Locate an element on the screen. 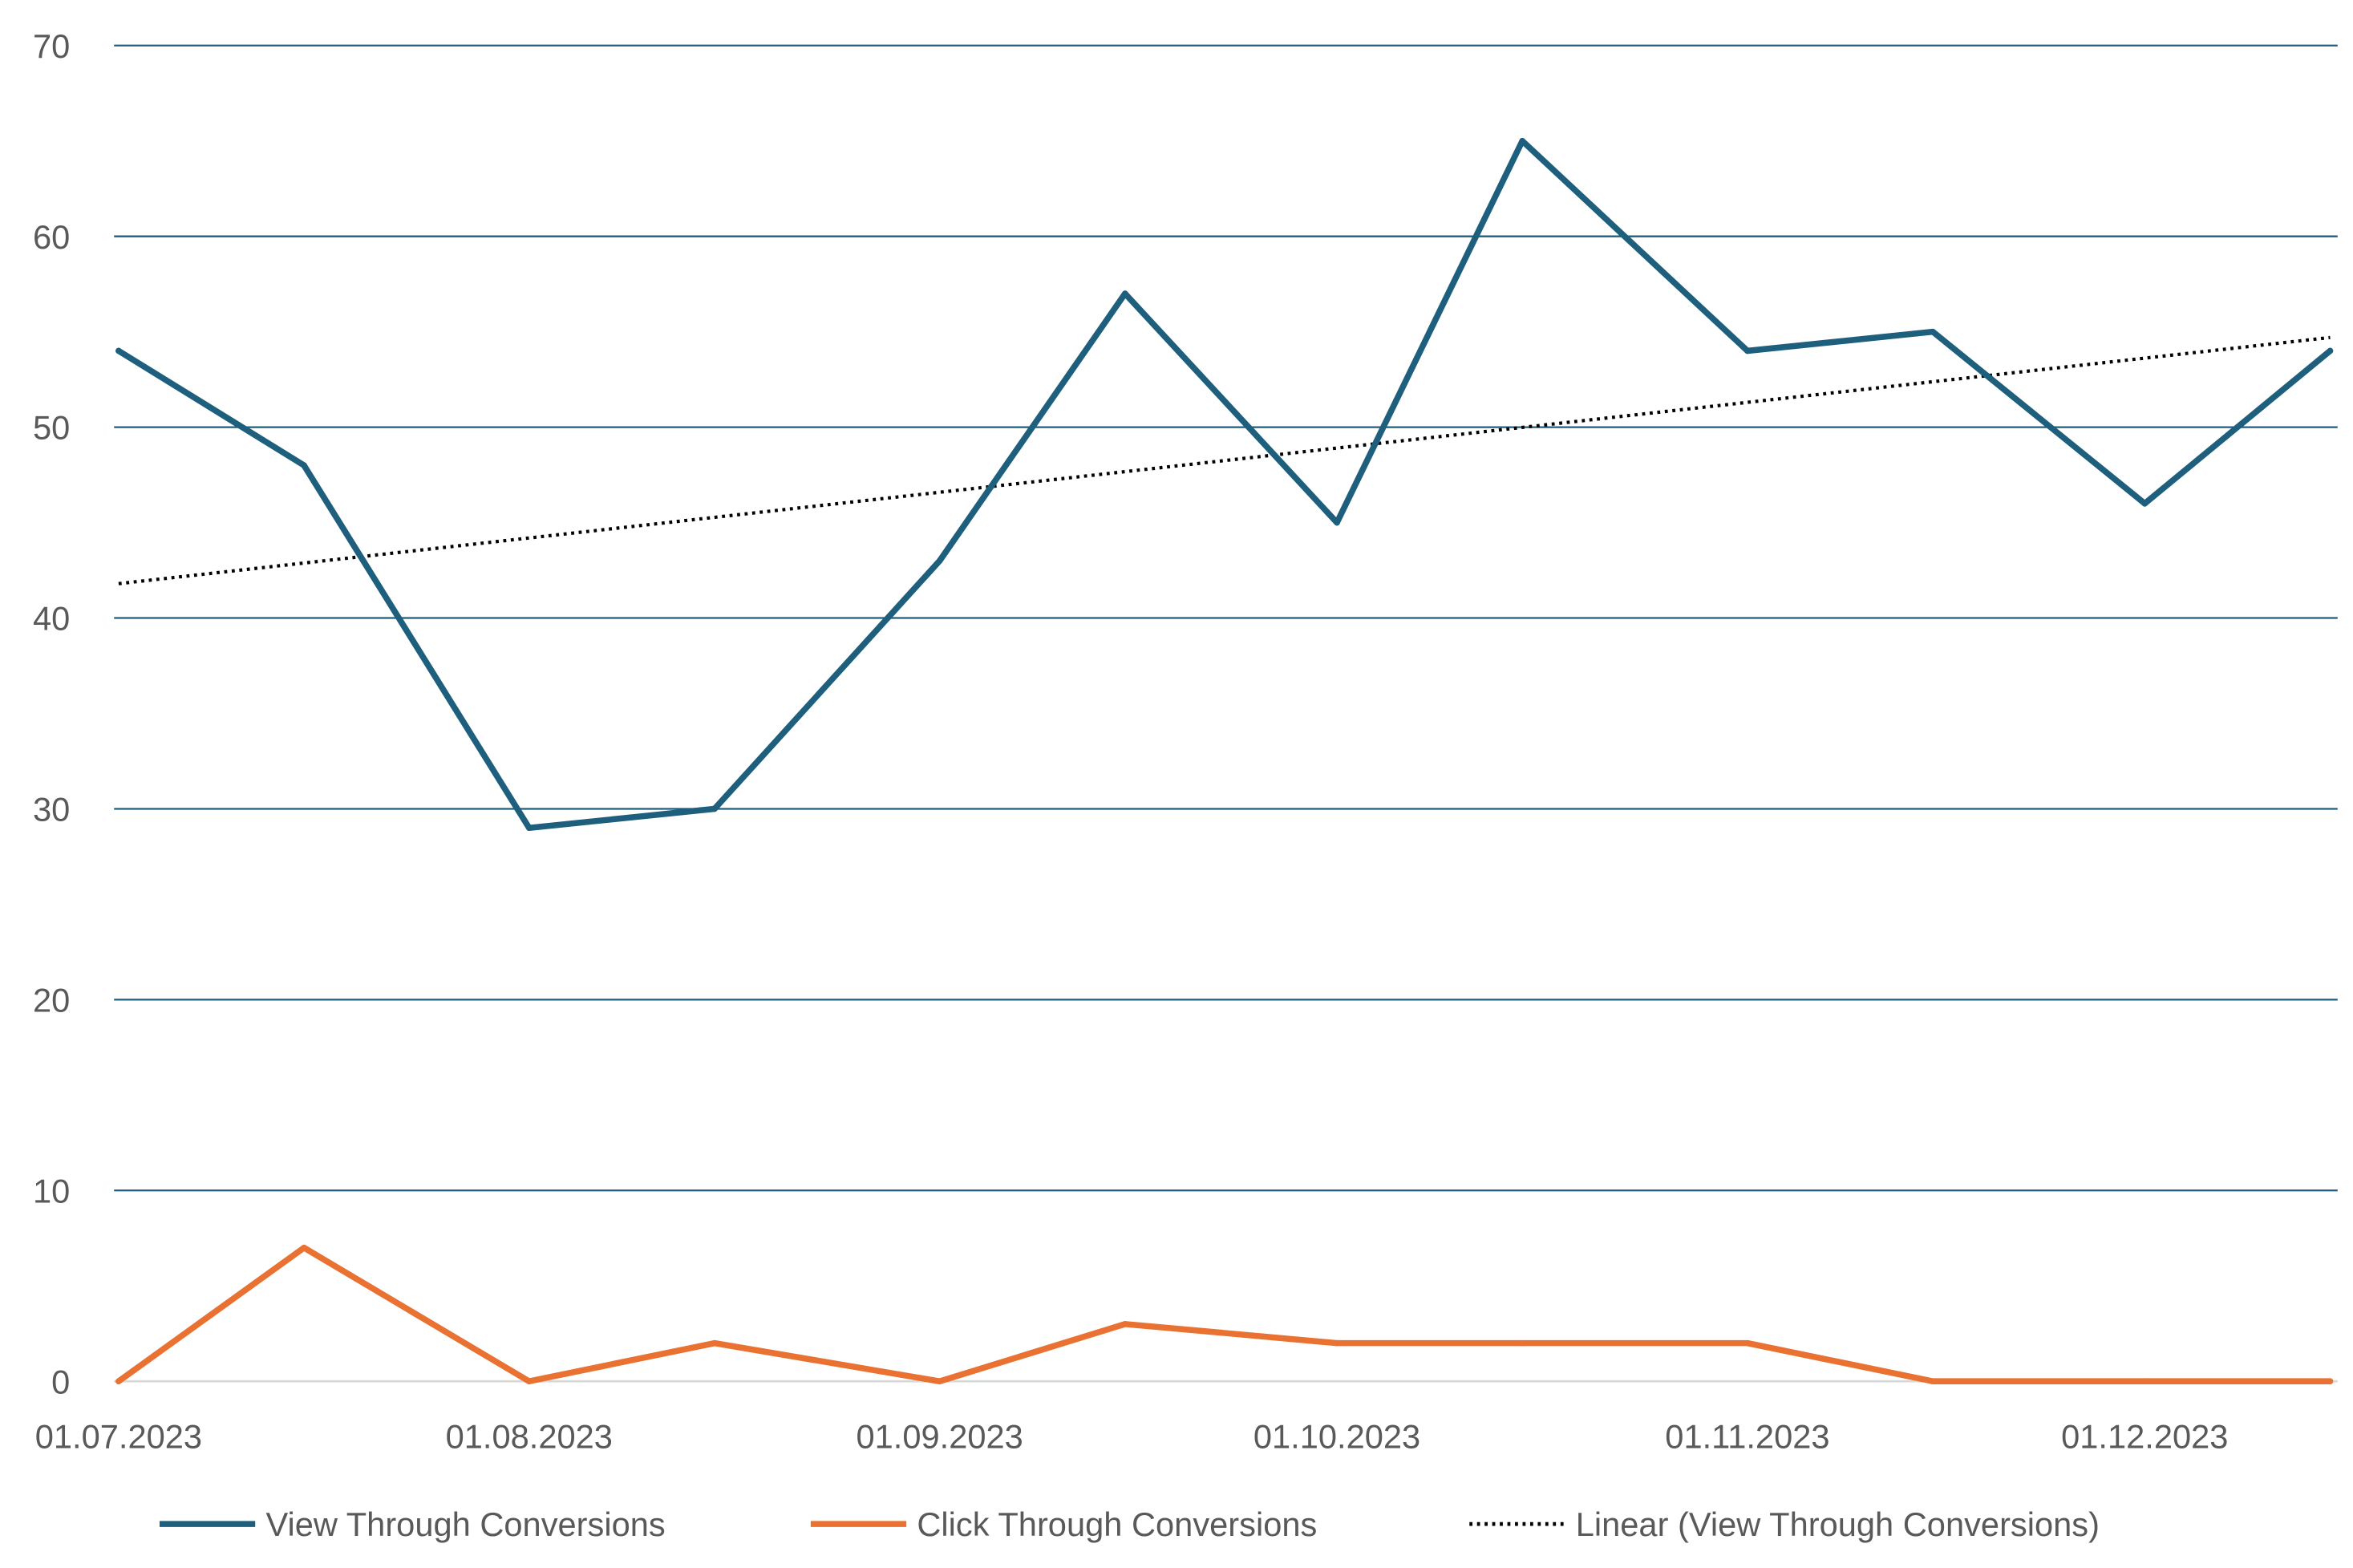  x-tick-label: 01.12.2023 is located at coordinates (2144, 1436).